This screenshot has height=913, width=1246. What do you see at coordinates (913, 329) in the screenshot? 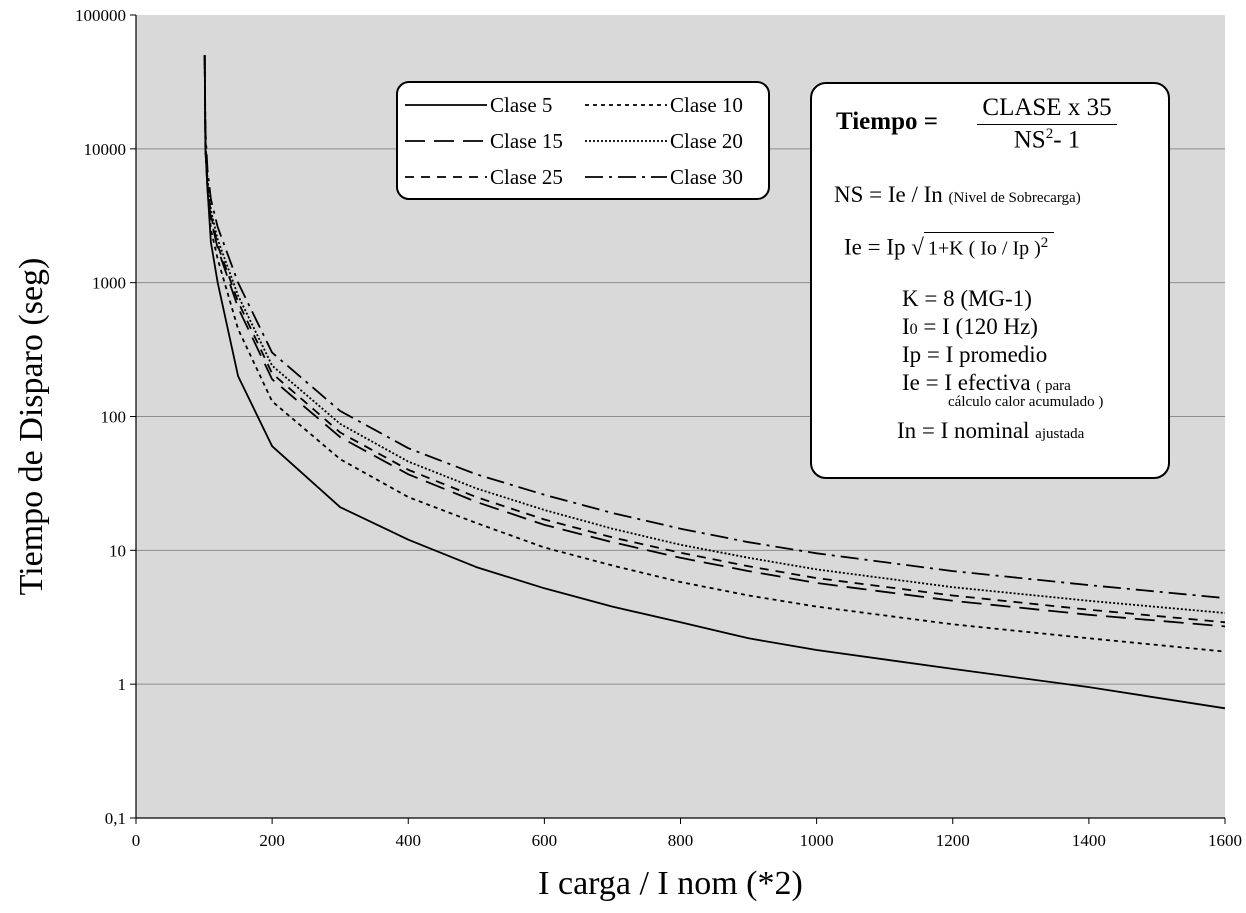
I see `io-sub: 0` at bounding box center [913, 329].